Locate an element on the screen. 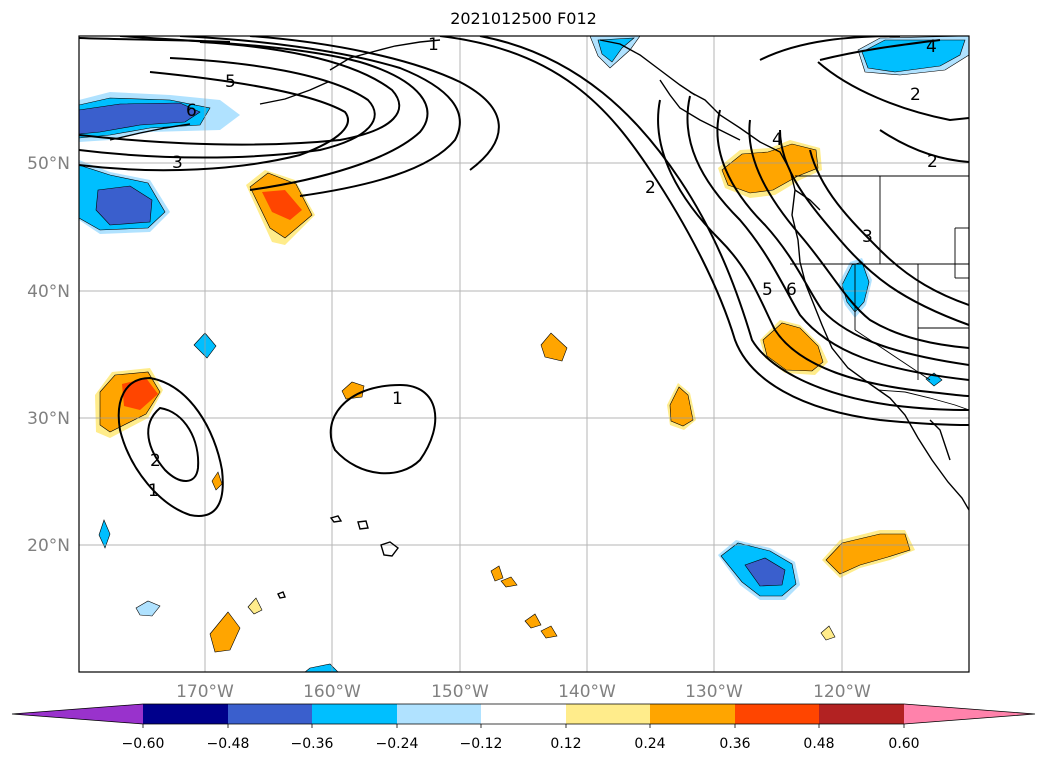  colorbar-tick-label: −0.12 is located at coordinates (481, 744).